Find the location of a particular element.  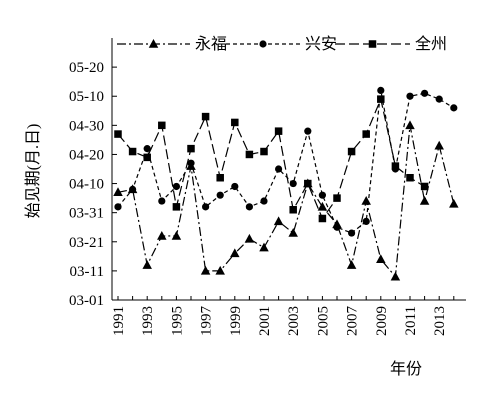

legend-item: 兴安 is located at coordinates (281, 44).